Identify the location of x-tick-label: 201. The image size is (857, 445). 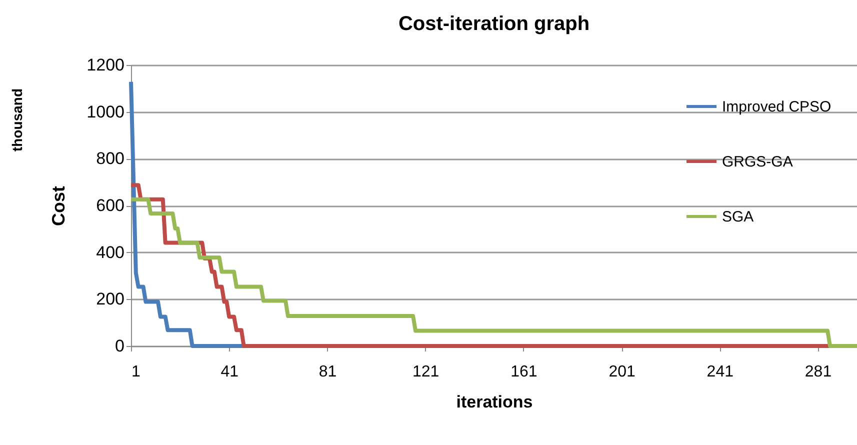
(622, 372).